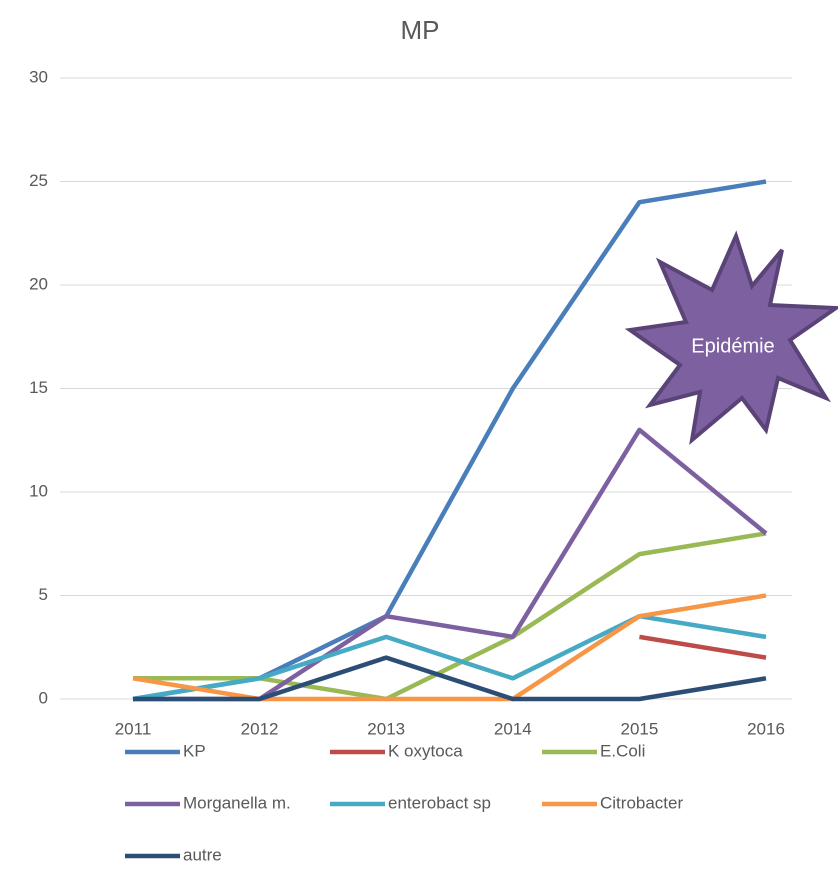 The image size is (838, 882). What do you see at coordinates (43, 594) in the screenshot?
I see `y-tick-label: 5` at bounding box center [43, 594].